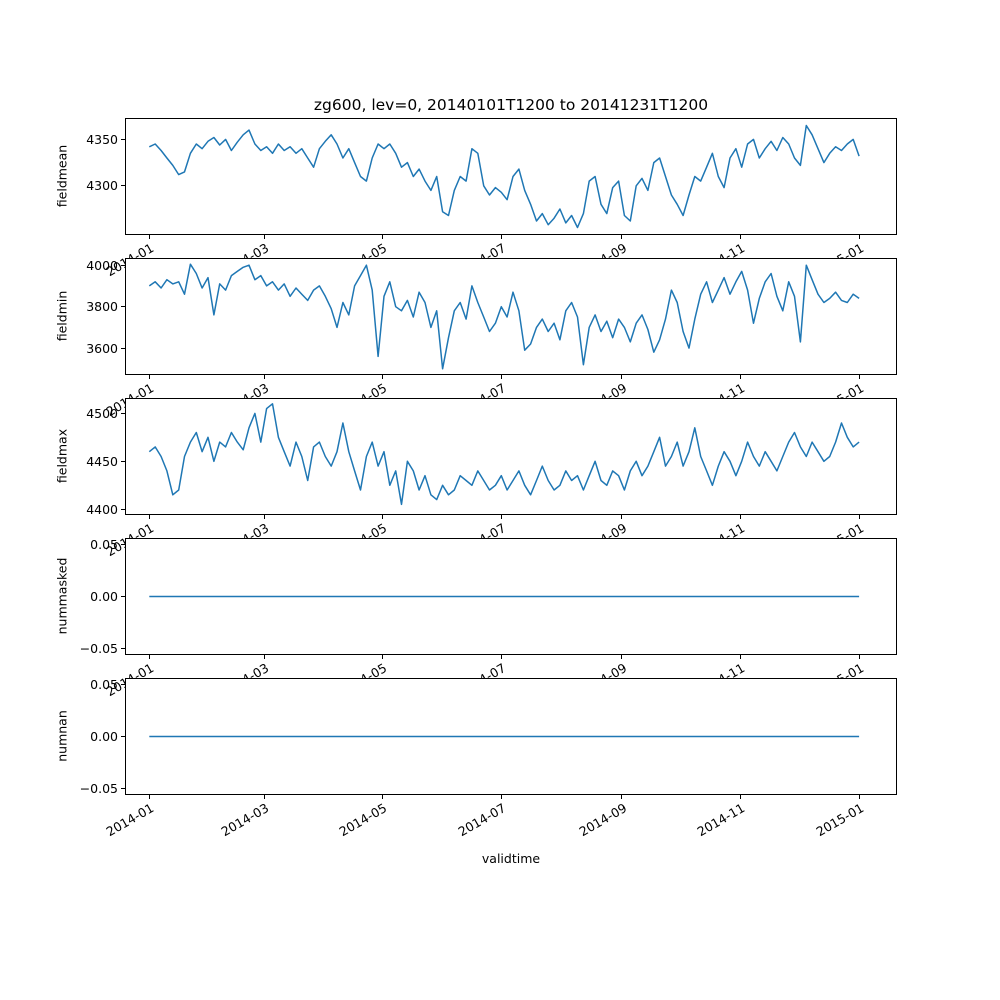  What do you see at coordinates (721, 820) in the screenshot?
I see `x-tick-label: 2014-11` at bounding box center [721, 820].